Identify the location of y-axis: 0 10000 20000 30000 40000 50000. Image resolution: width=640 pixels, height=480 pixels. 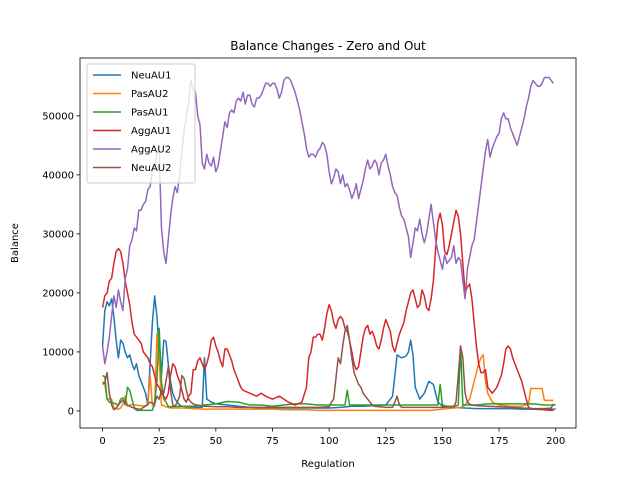
(61, 264).